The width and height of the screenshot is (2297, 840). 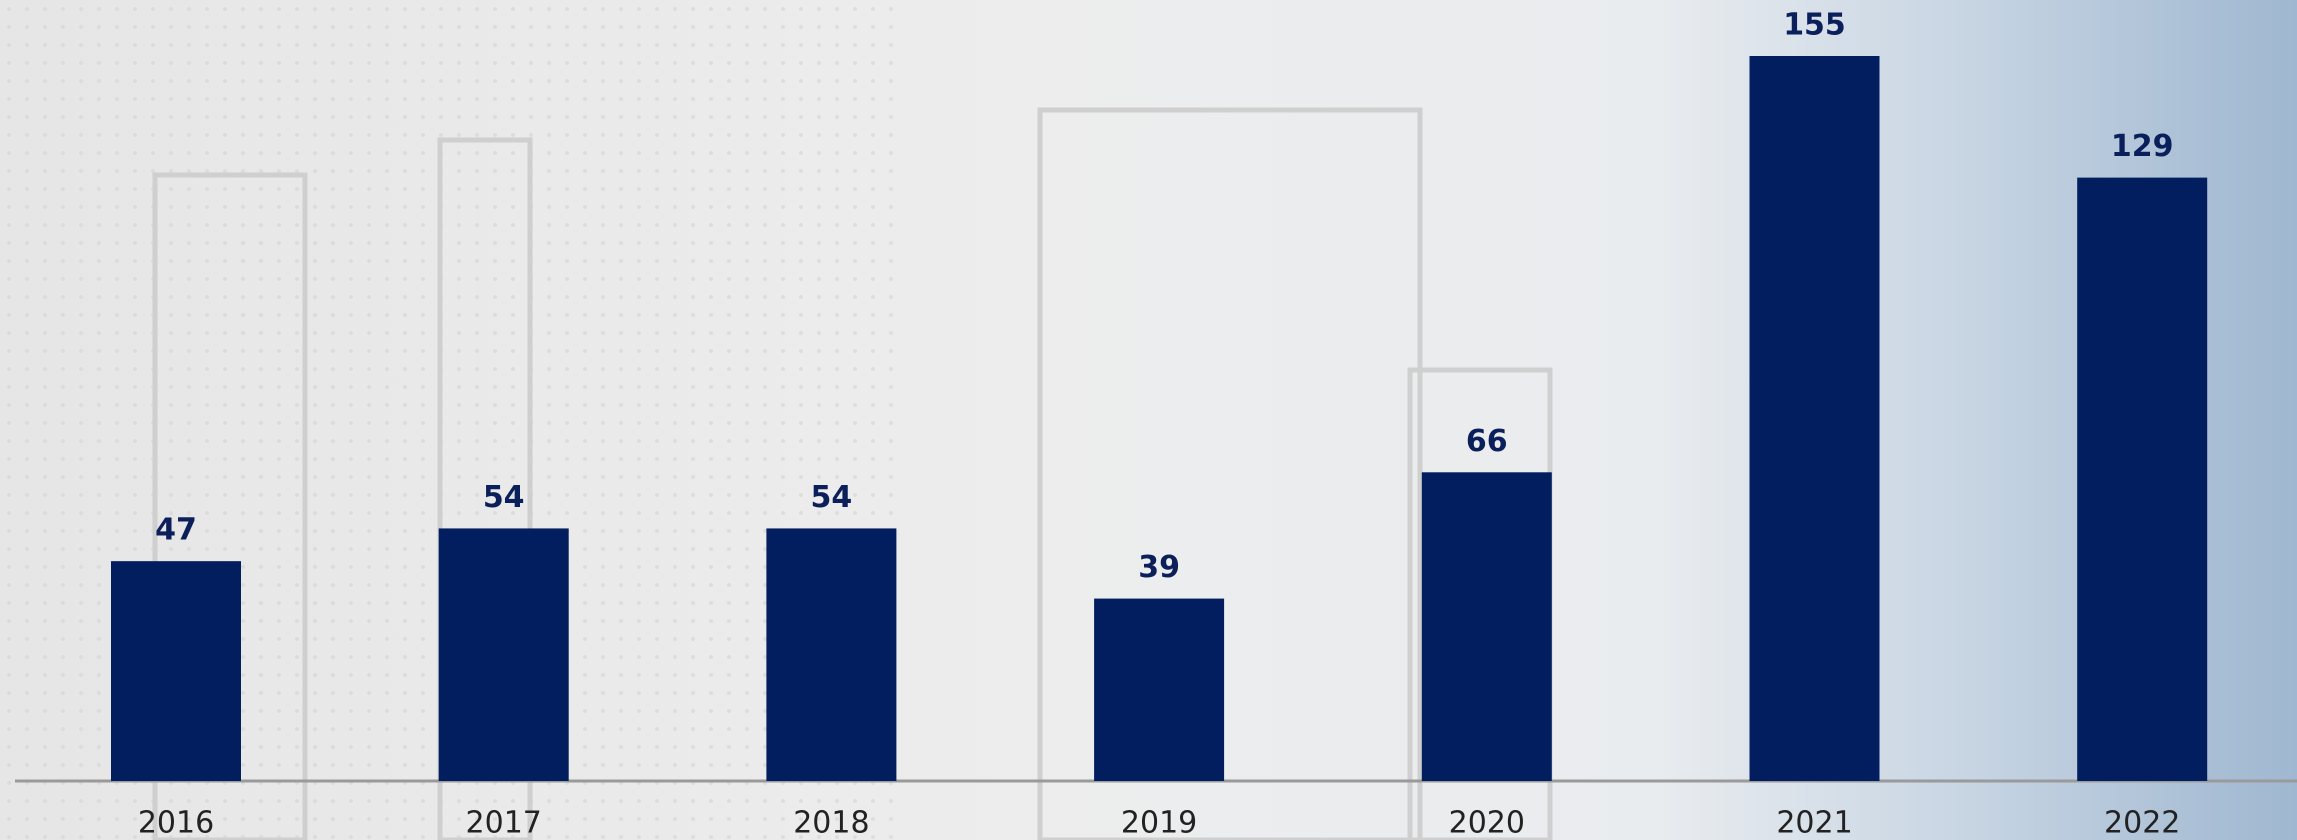 I want to click on x-tick-label: 2021, so click(x=1814, y=823).